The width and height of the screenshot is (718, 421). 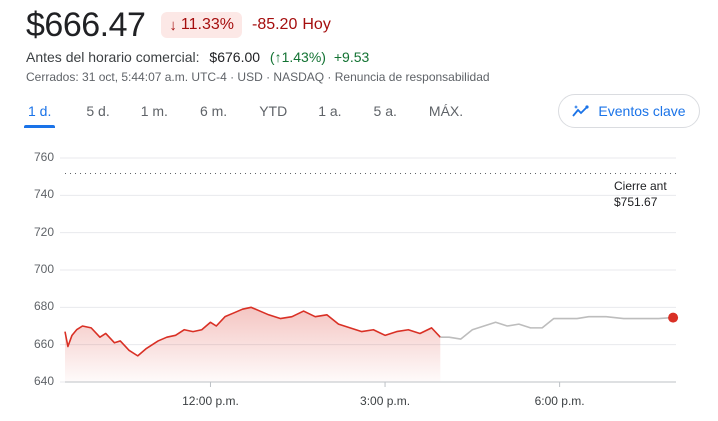 I want to click on previous-close-value: $751.67, so click(x=636, y=202).